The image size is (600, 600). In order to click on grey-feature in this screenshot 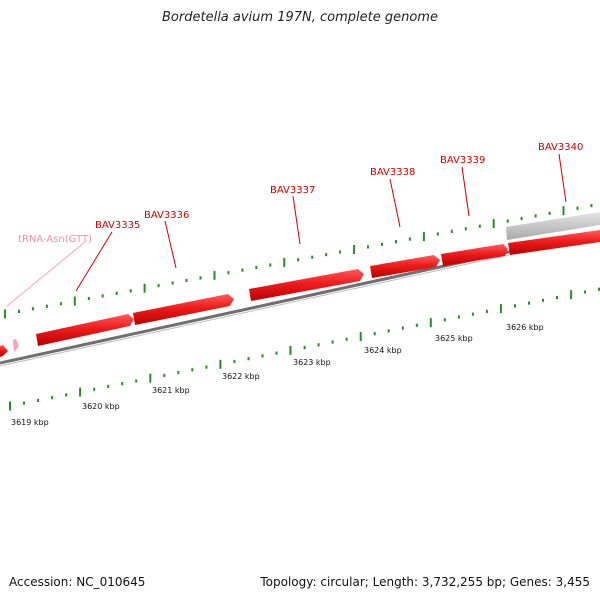, I will do `click(553, 226)`.